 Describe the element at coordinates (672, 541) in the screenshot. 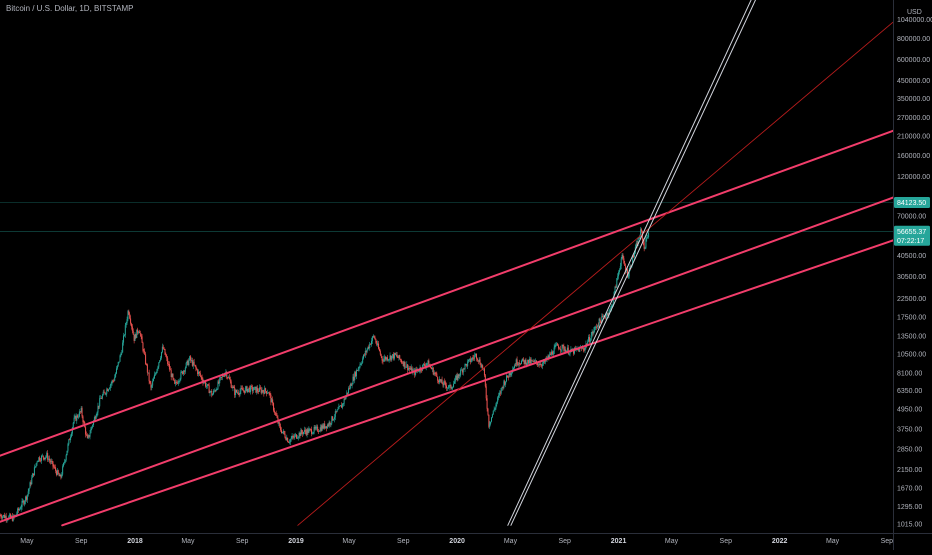

I see `time-tick-label: May` at that location.